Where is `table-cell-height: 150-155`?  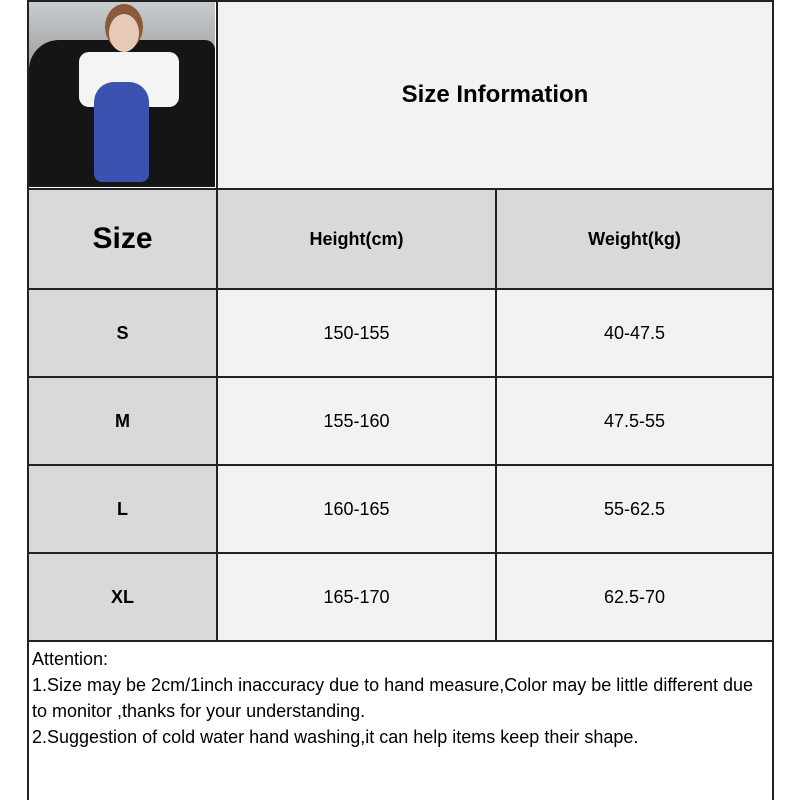 table-cell-height: 150-155 is located at coordinates (356, 333).